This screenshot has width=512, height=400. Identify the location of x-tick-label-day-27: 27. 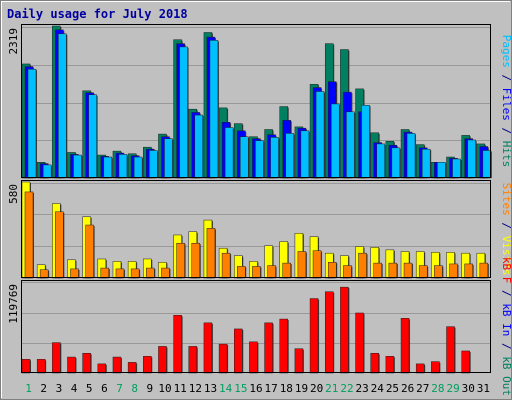
(422, 388).